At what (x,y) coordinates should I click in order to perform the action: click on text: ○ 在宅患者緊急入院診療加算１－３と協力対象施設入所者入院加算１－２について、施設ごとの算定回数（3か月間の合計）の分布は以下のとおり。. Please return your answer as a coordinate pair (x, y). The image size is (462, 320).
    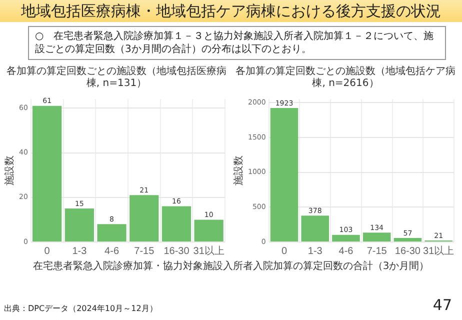
    Looking at the image, I should click on (237, 43).